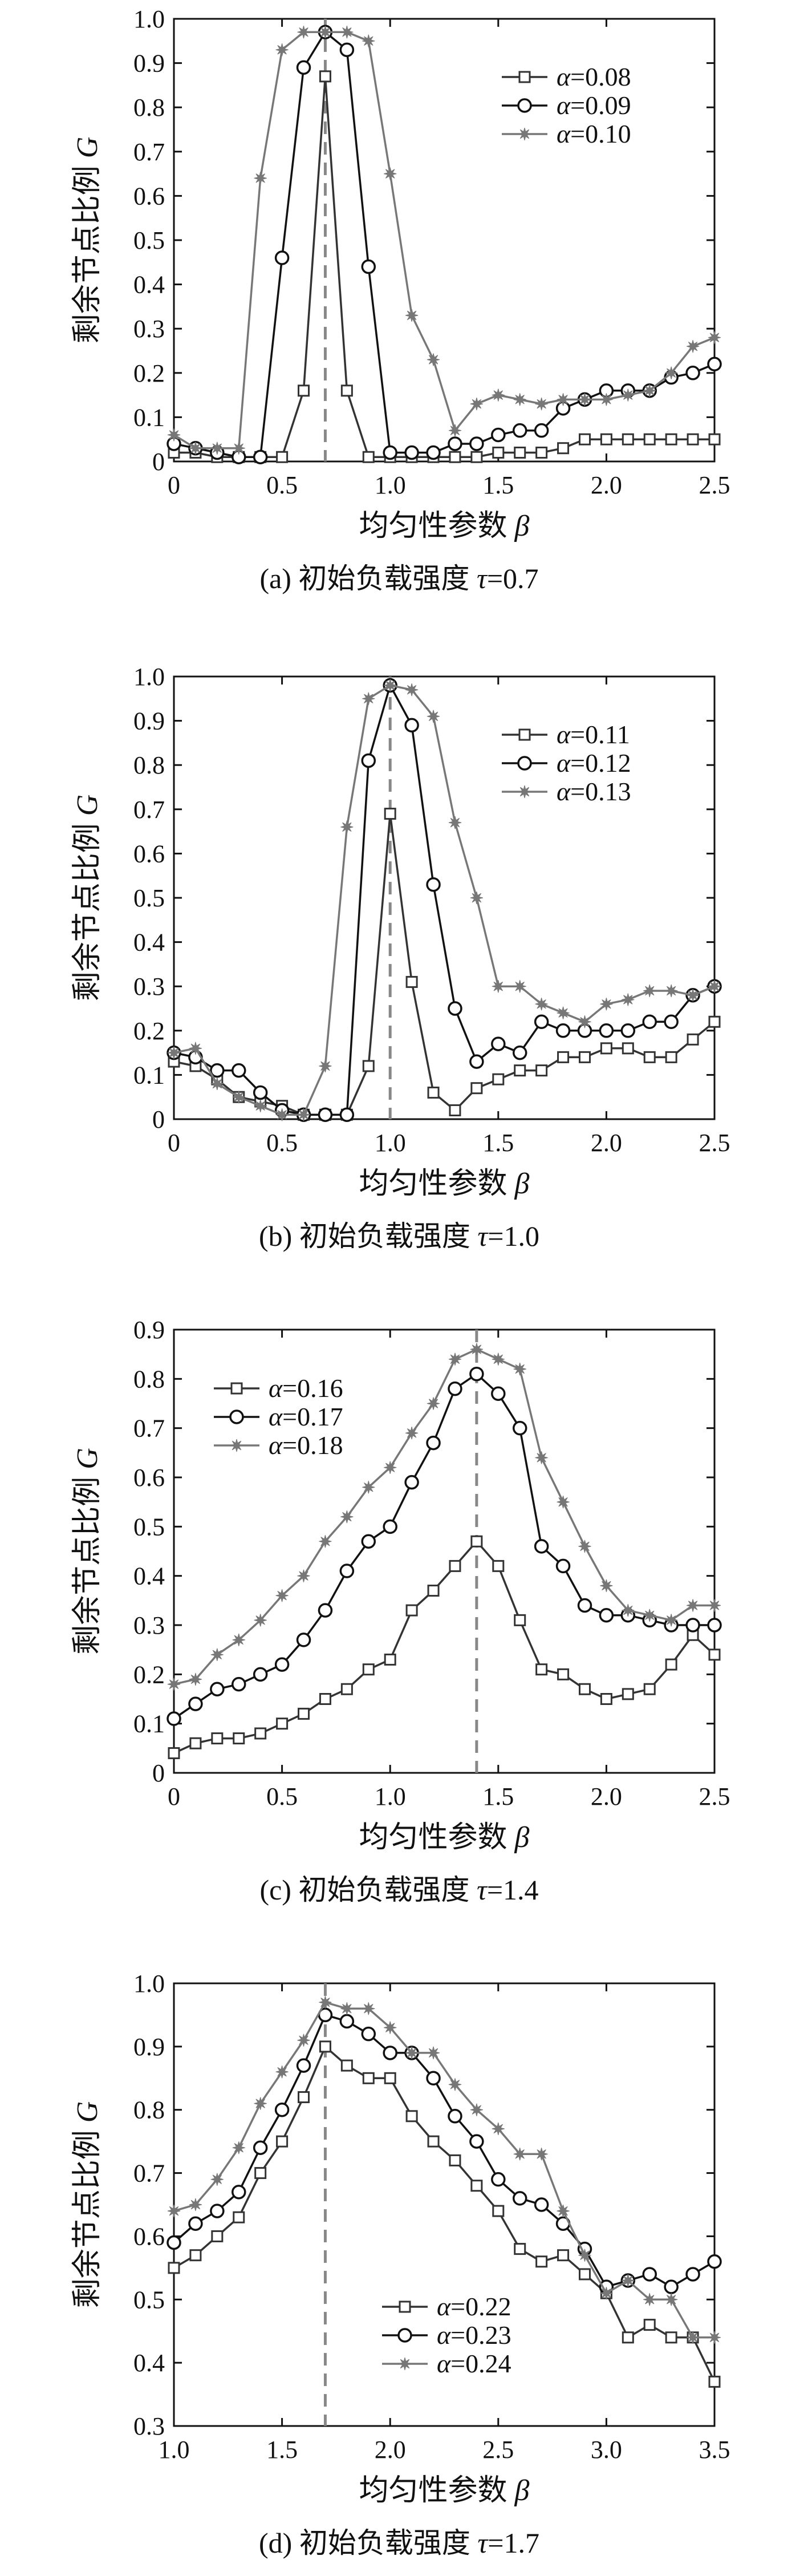 The width and height of the screenshot is (808, 2576). Describe the element at coordinates (149, 19) in the screenshot. I see `y-tick-label: 1.0` at that location.